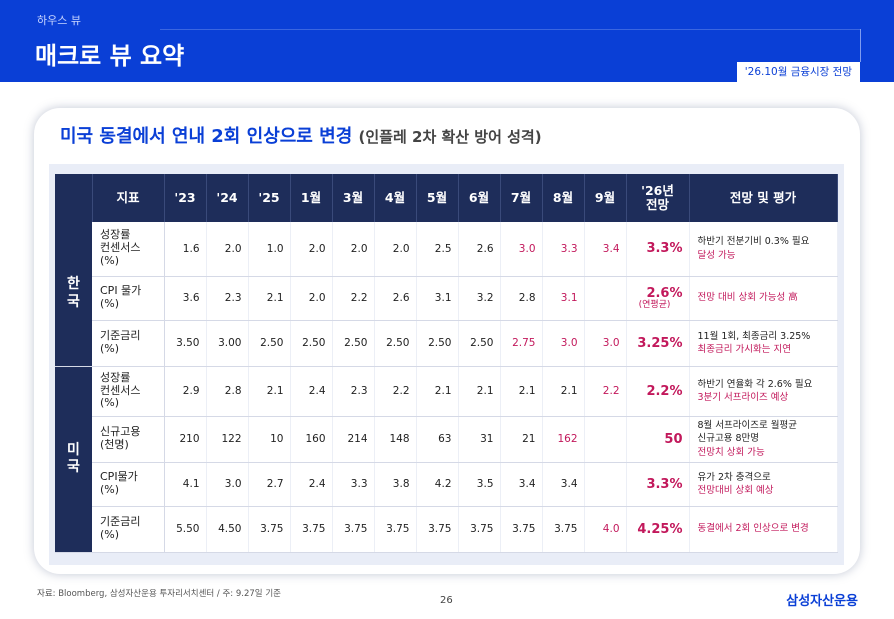 The height and width of the screenshot is (619, 894). Describe the element at coordinates (269, 484) in the screenshot. I see `value-cell: 2.7` at that location.